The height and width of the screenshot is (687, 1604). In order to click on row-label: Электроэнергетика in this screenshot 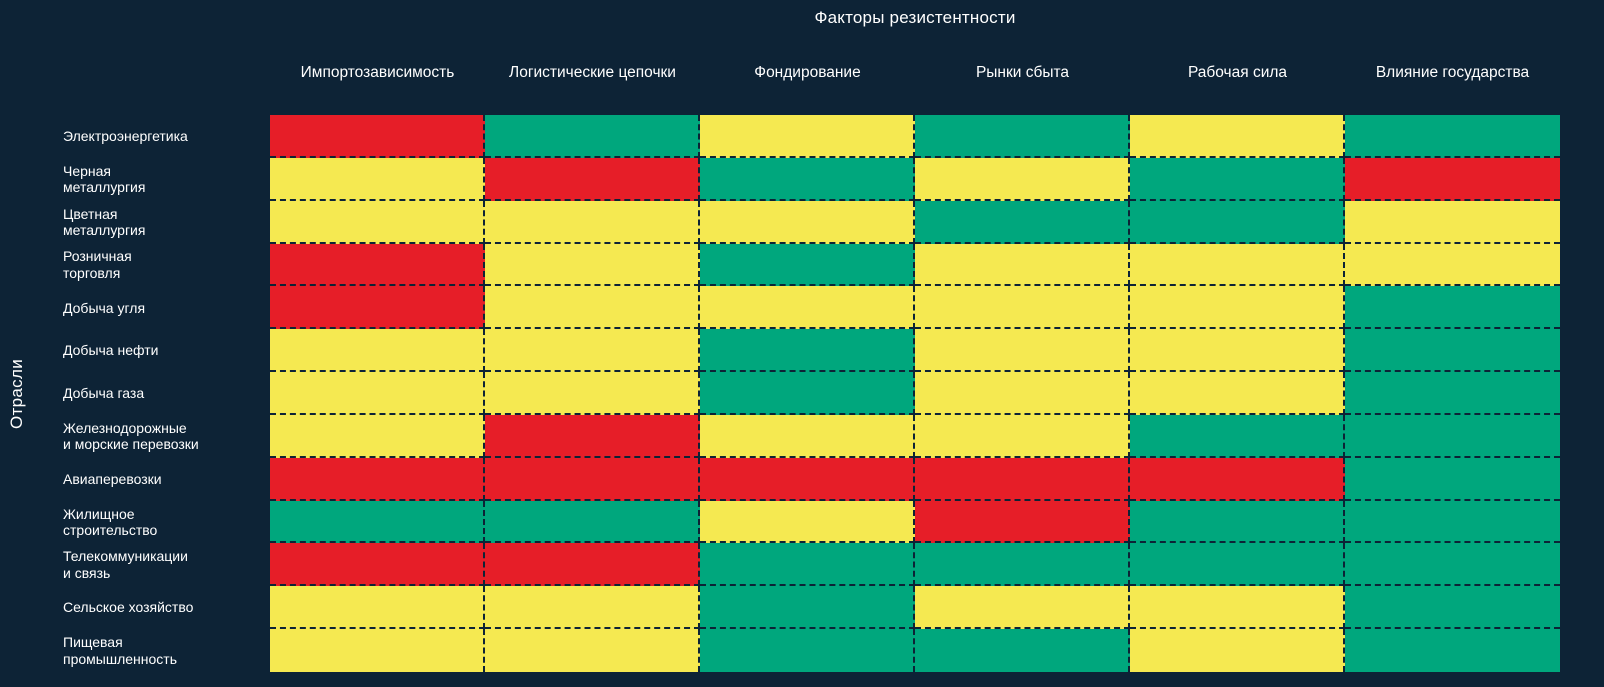, I will do `click(125, 136)`.